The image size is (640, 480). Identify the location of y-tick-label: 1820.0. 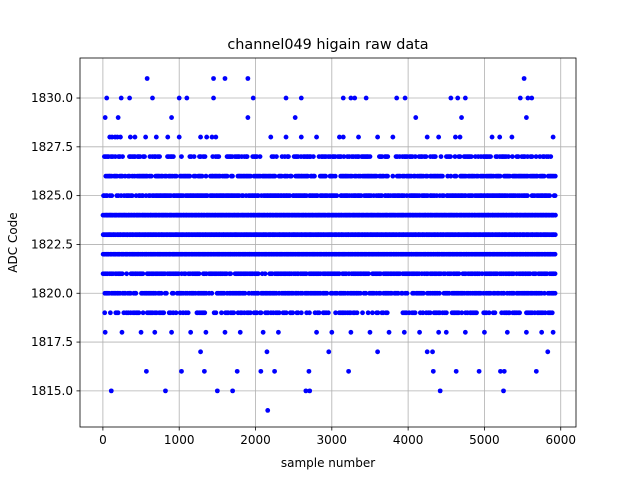
(52, 293).